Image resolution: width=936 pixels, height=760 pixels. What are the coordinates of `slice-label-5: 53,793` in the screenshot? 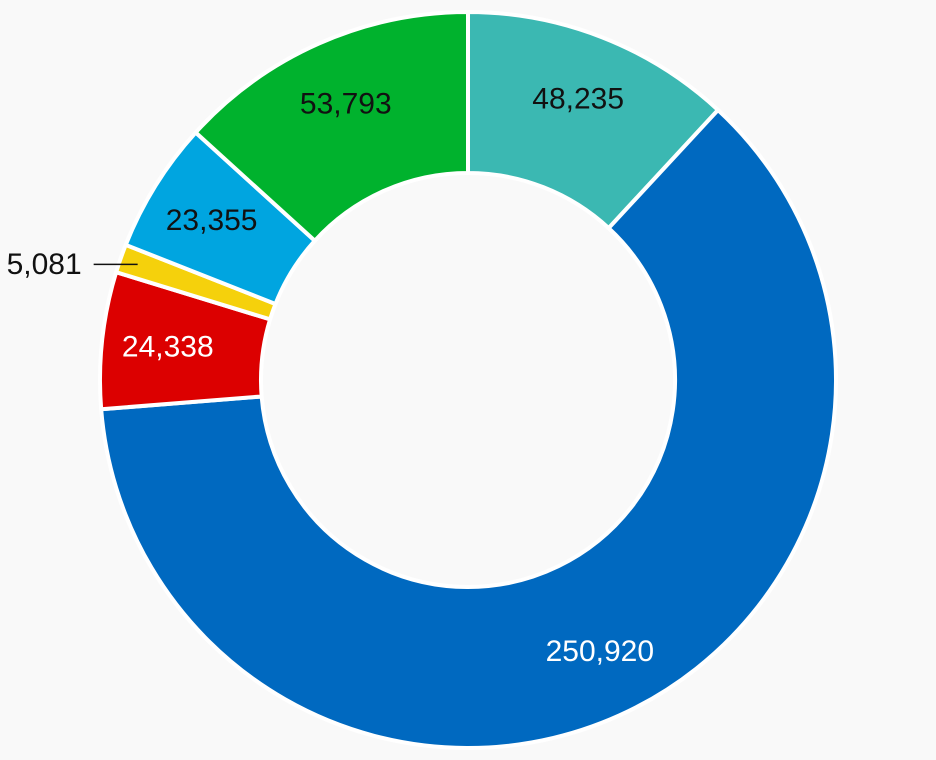 It's located at (346, 103).